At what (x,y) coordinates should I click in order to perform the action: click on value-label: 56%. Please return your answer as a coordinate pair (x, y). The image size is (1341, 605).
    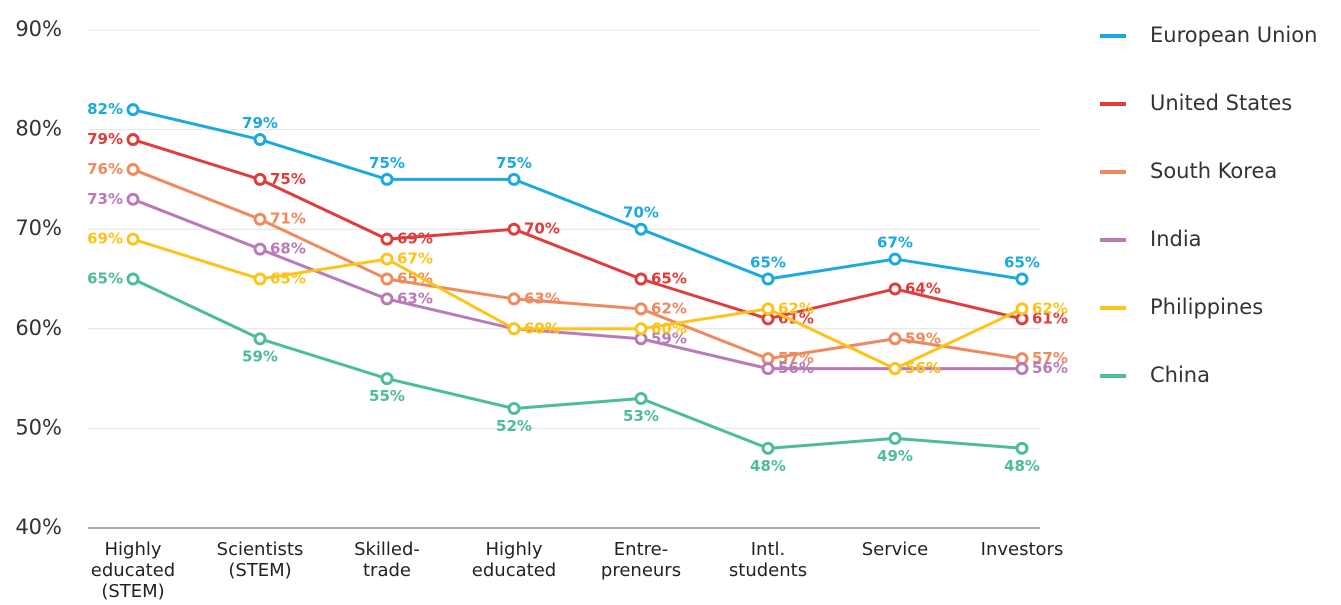
    Looking at the image, I should click on (1050, 368).